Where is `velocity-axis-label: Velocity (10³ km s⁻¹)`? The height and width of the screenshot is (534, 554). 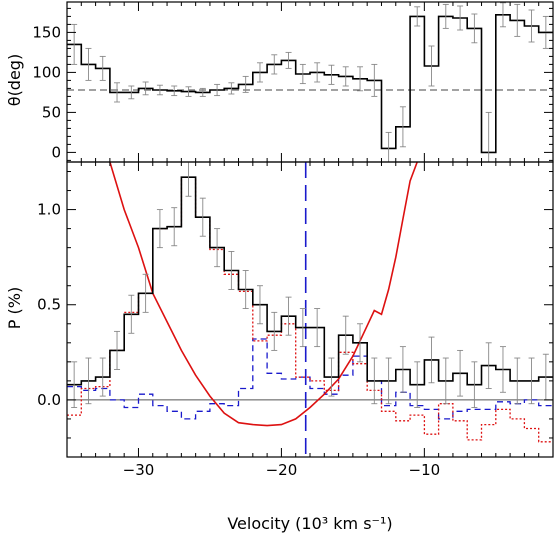 velocity-axis-label: Velocity (10³ km s⁻¹) is located at coordinates (309, 523).